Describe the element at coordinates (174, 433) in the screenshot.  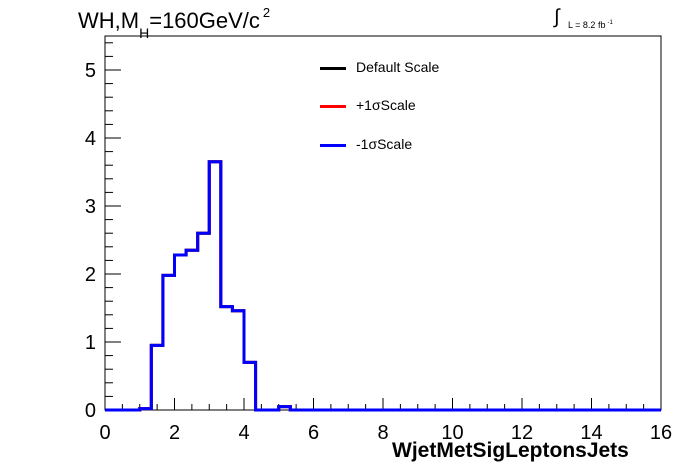
I see `x-tick-label: 2` at that location.